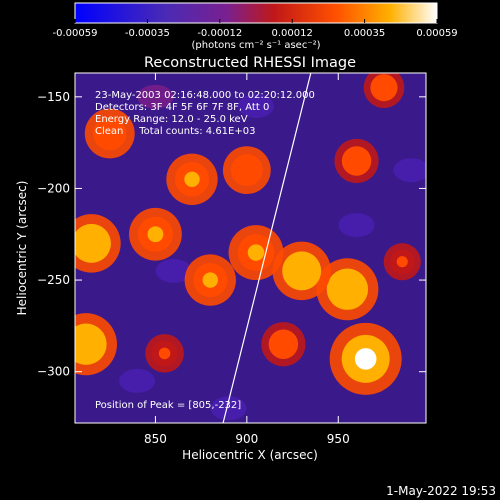 The width and height of the screenshot is (500, 500). Describe the element at coordinates (147, 33) in the screenshot. I see `colorbar-tick-label: -0.00035` at that location.